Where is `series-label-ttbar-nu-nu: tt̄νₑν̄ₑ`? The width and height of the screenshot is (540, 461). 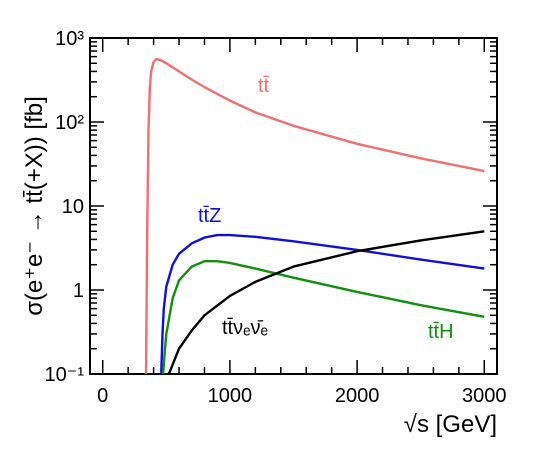 series-label-ttbar-nu-nu: tt̄νₑν̄ₑ is located at coordinates (245, 328).